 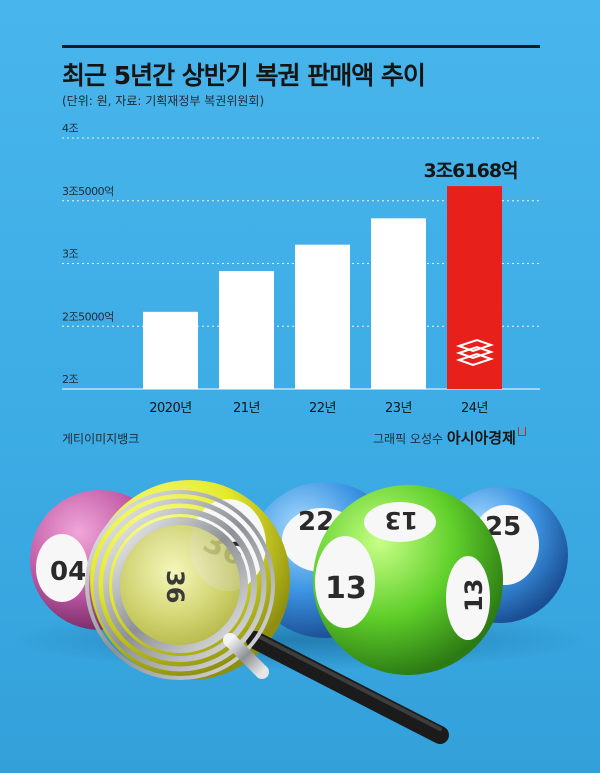 What do you see at coordinates (70, 128) in the screenshot?
I see `y-tick-label: 4조` at bounding box center [70, 128].